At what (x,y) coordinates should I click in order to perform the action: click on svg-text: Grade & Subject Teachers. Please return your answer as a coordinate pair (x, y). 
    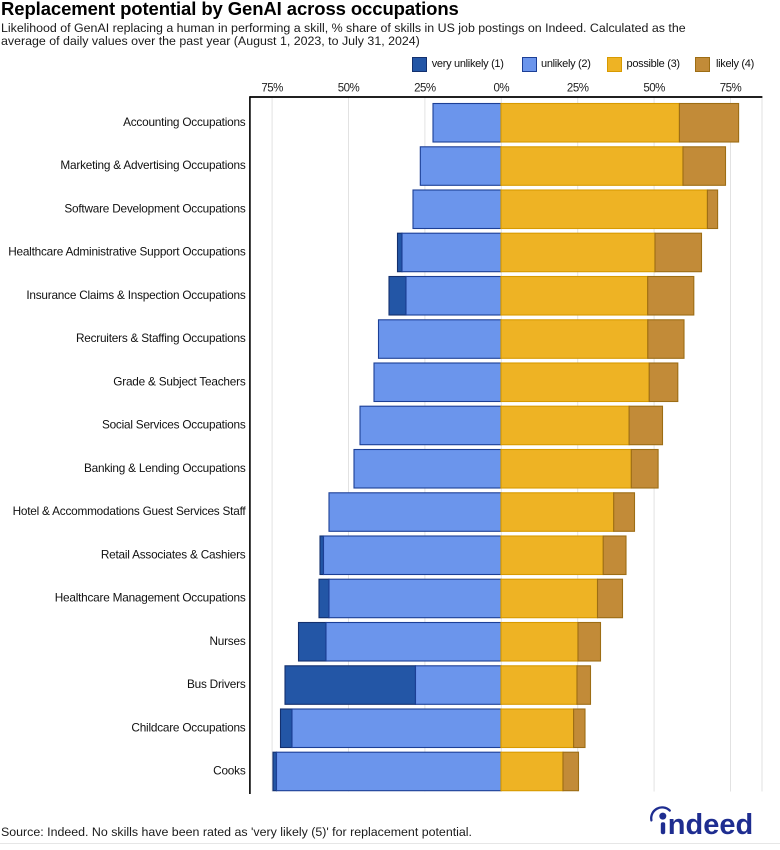
    Looking at the image, I should click on (179, 381).